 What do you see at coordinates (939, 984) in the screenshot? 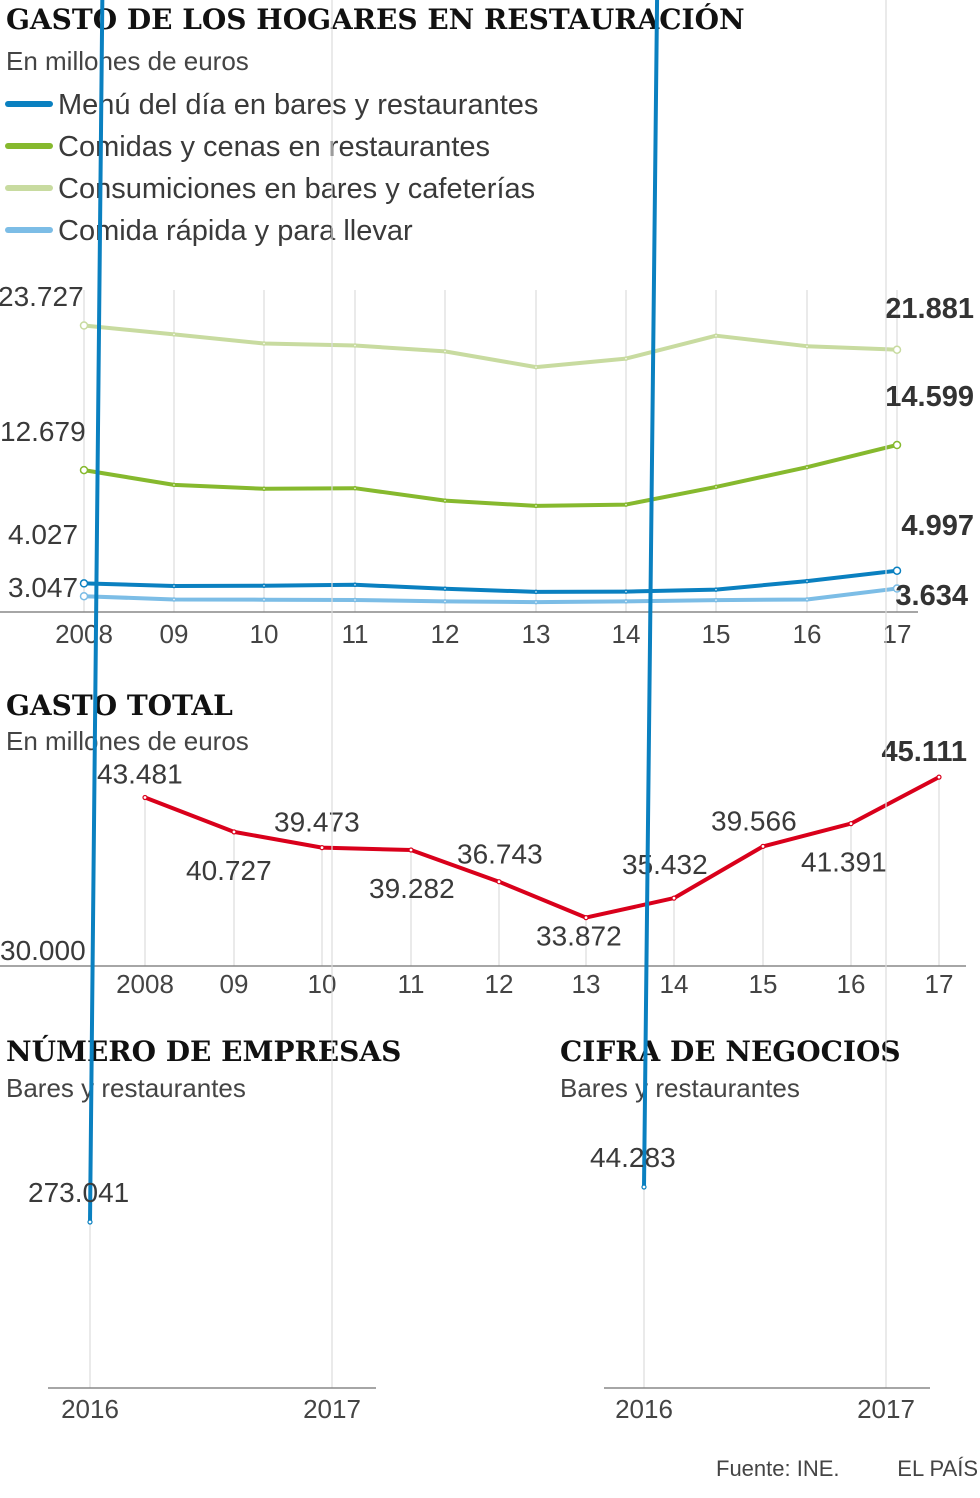
I see `chart2-x-tick-label: 17` at bounding box center [939, 984].